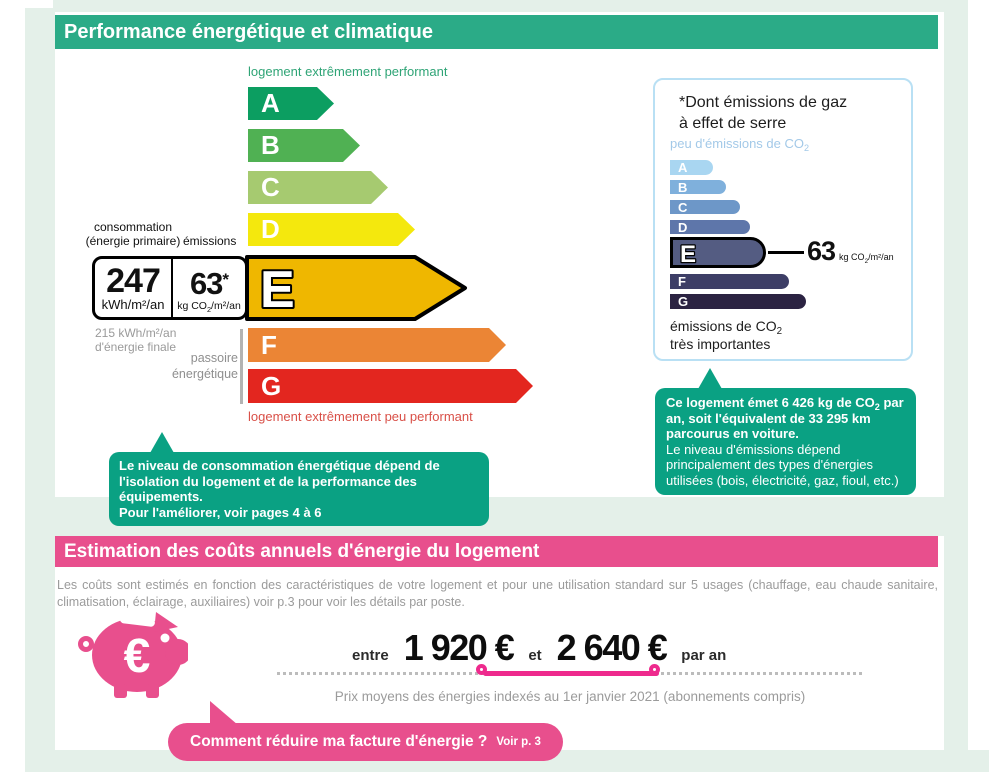 The image size is (989, 772). I want to click on consumption-value: 247, so click(133, 280).